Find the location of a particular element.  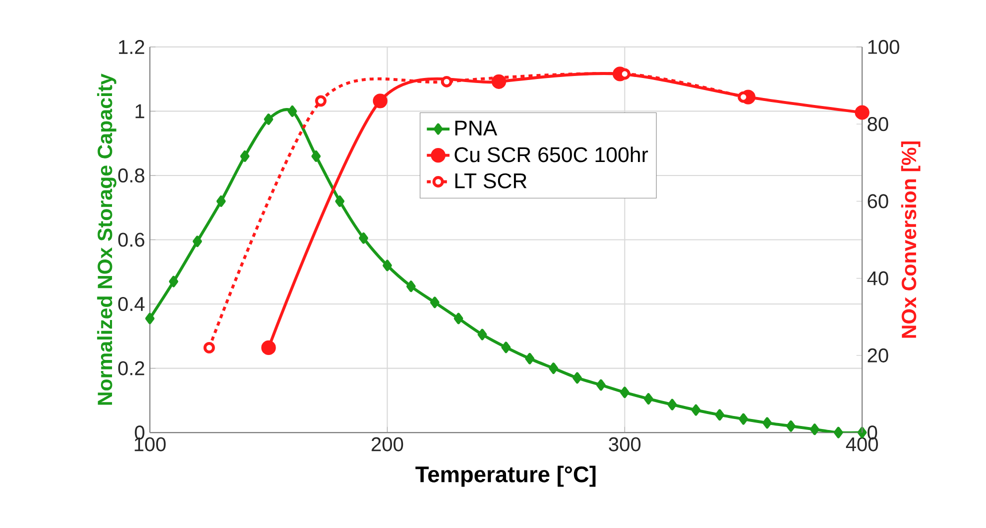

x-tick-label: 100 is located at coordinates (150, 444).